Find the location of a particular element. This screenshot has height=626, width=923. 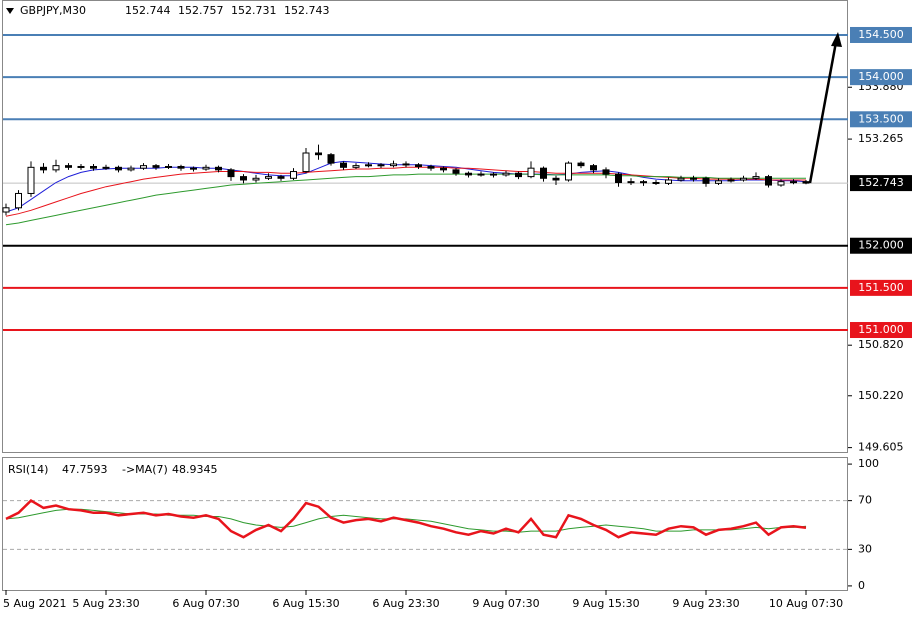

rsi-header: RSI(14) 47.7593 ->MA(7) 48.9345 is located at coordinates (113, 469).